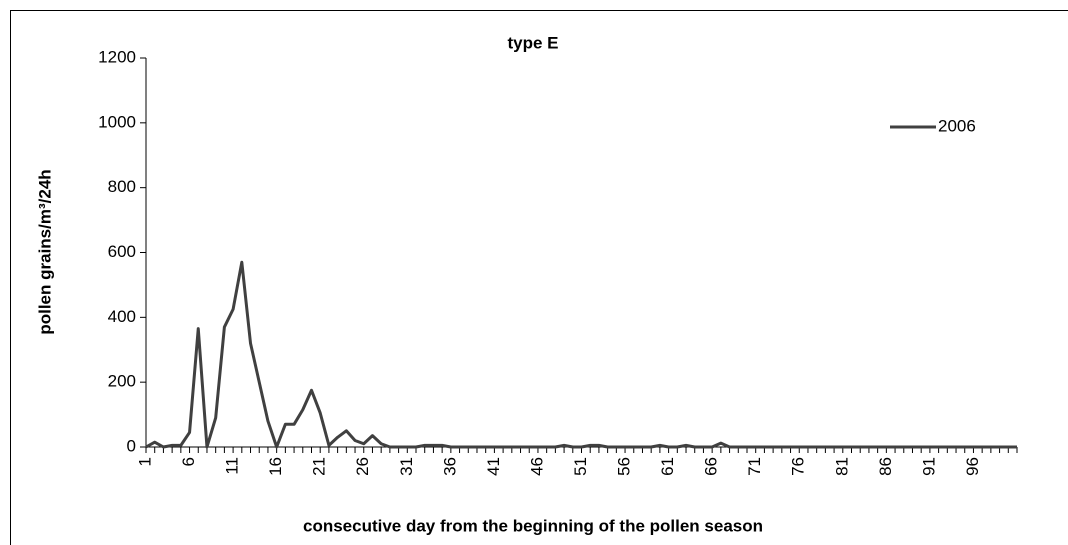 This screenshot has height=545, width=1068. What do you see at coordinates (275, 466) in the screenshot?
I see `x-tick-label: 16` at bounding box center [275, 466].